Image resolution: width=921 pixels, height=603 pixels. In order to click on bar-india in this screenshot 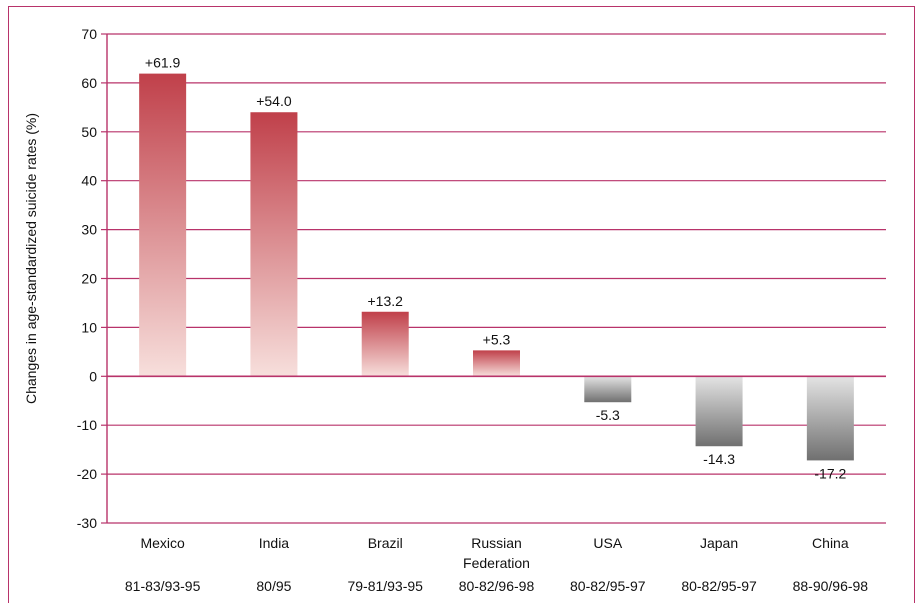, I will do `click(274, 244)`.